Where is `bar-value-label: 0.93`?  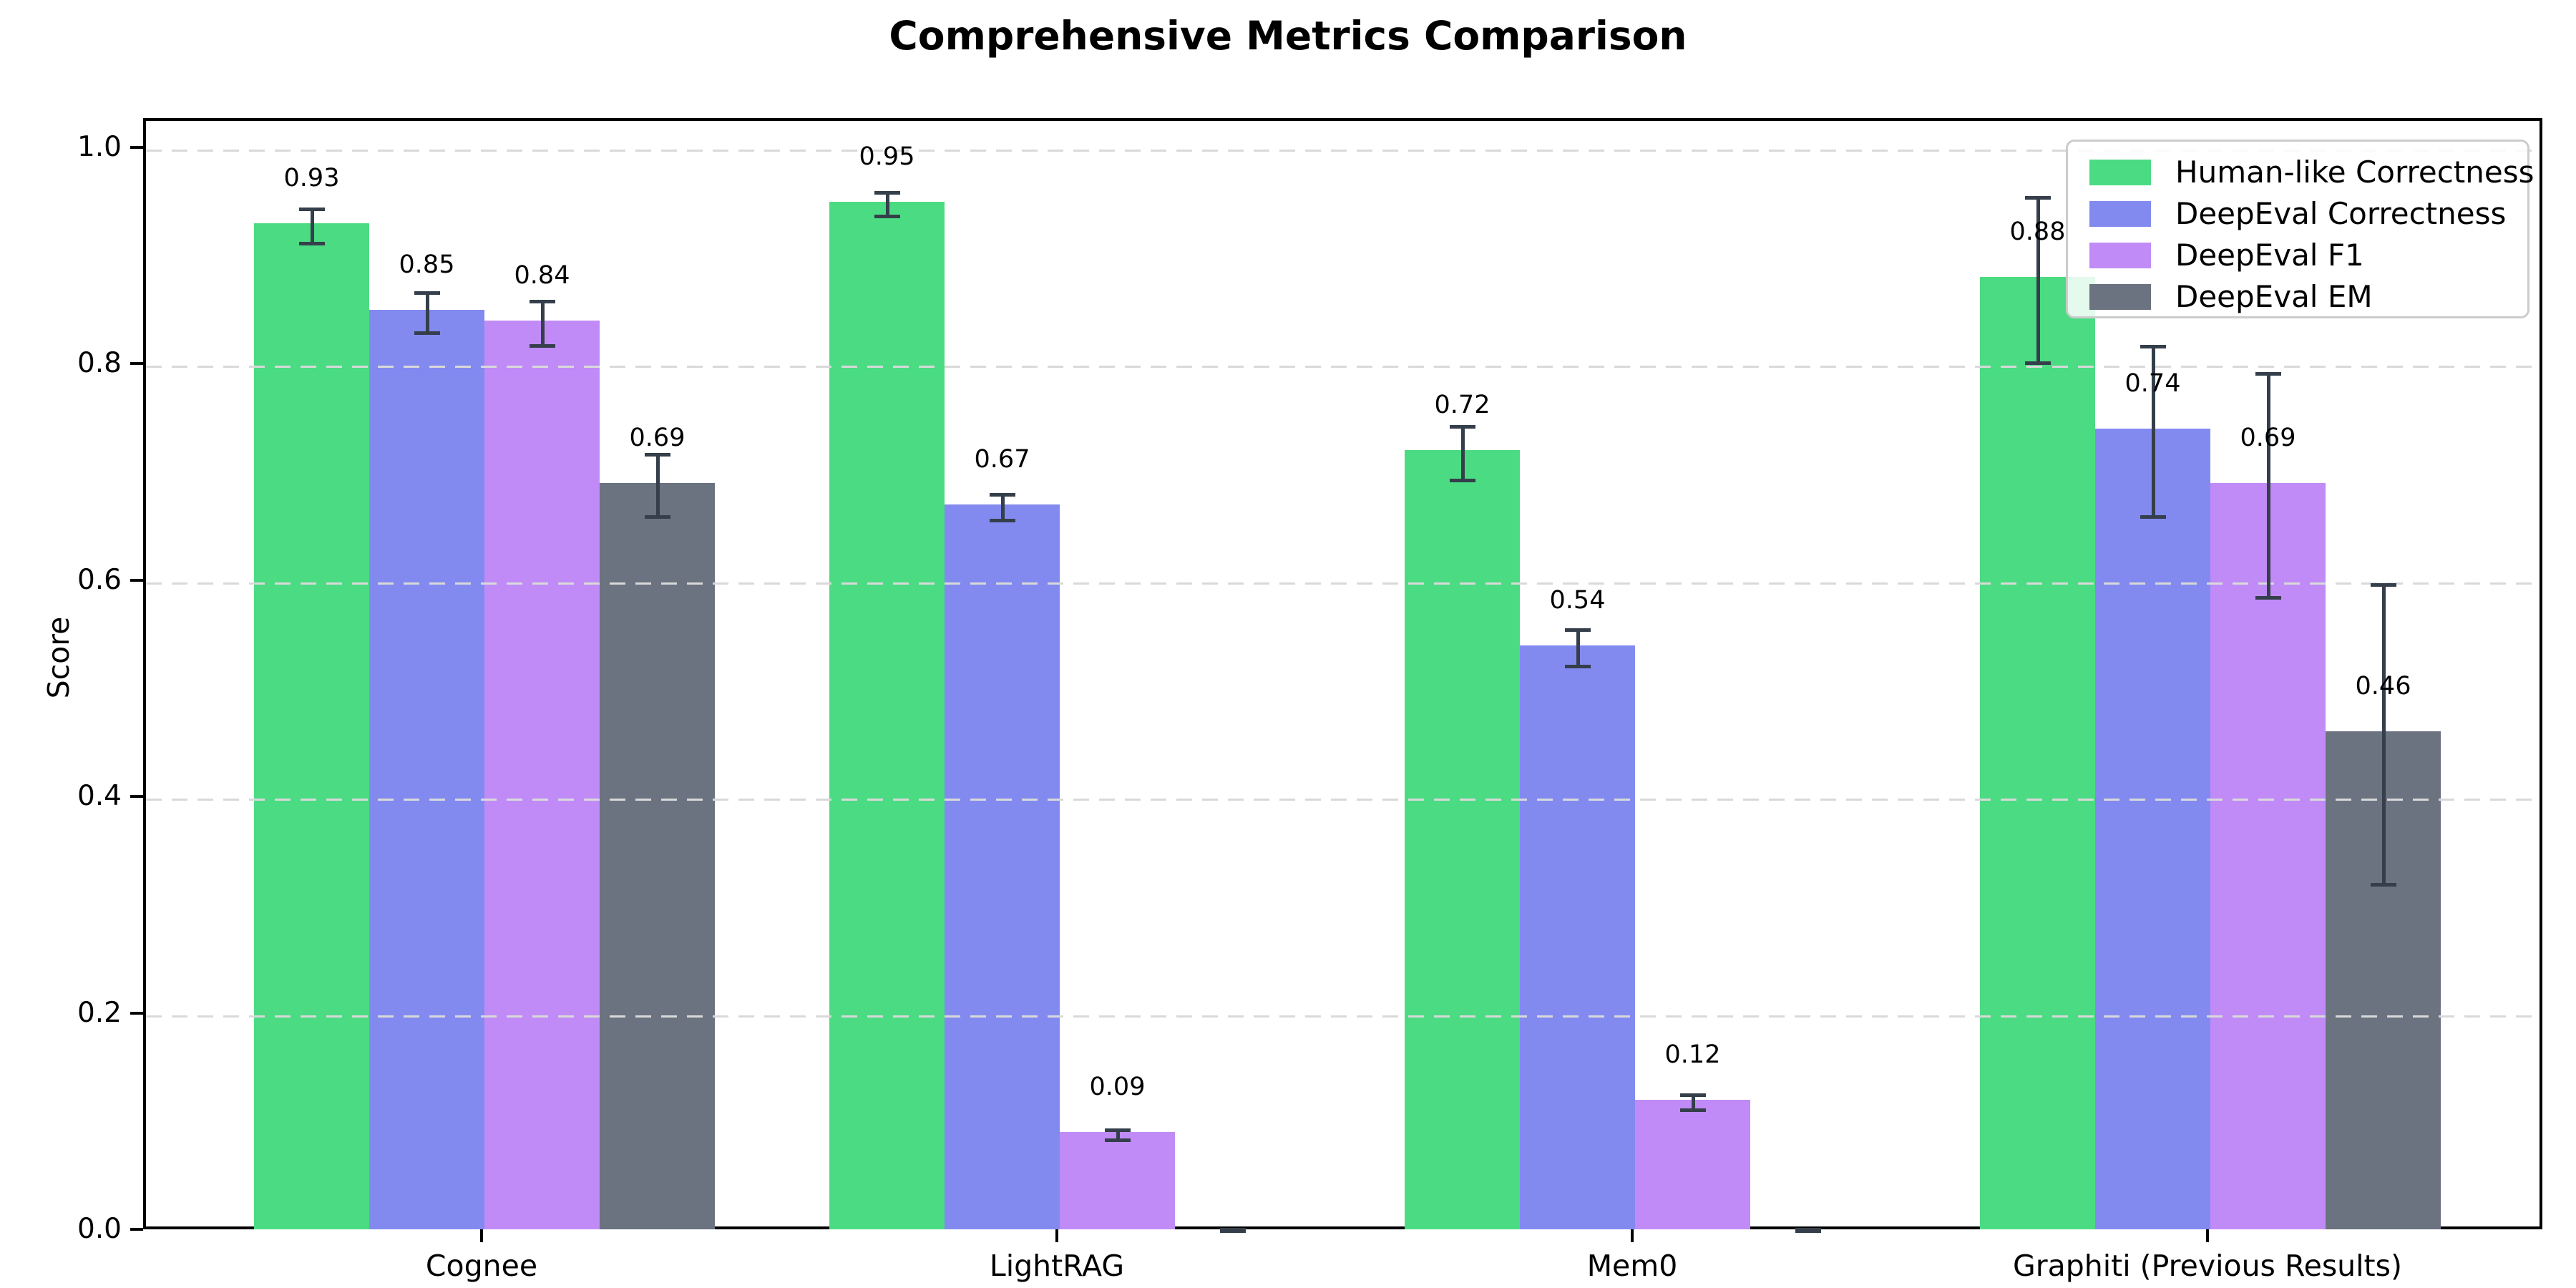
bar-value-label: 0.93 is located at coordinates (311, 177).